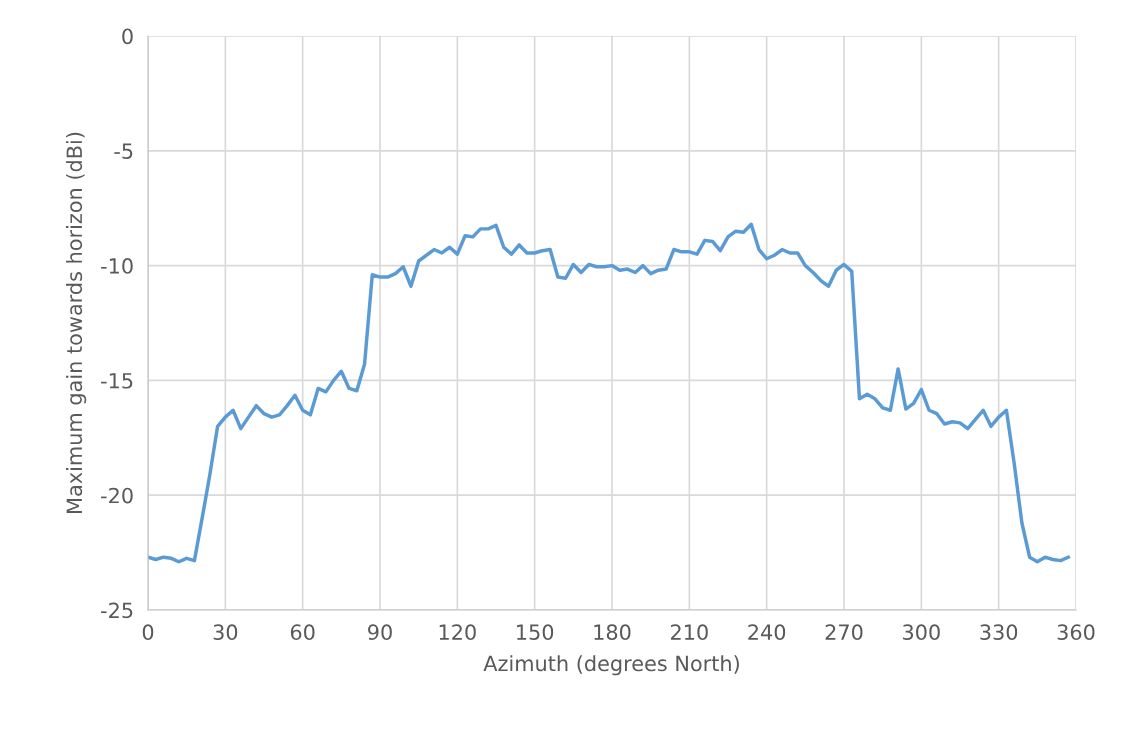 Image resolution: width=1123 pixels, height=736 pixels. Describe the element at coordinates (127, 36) in the screenshot. I see `y-tick-label: 0` at that location.